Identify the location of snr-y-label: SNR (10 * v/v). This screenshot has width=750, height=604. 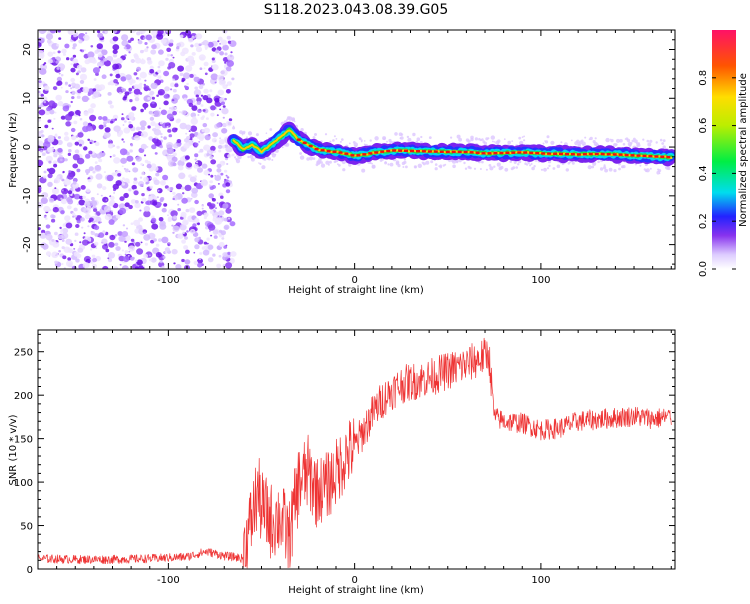
(13, 449).